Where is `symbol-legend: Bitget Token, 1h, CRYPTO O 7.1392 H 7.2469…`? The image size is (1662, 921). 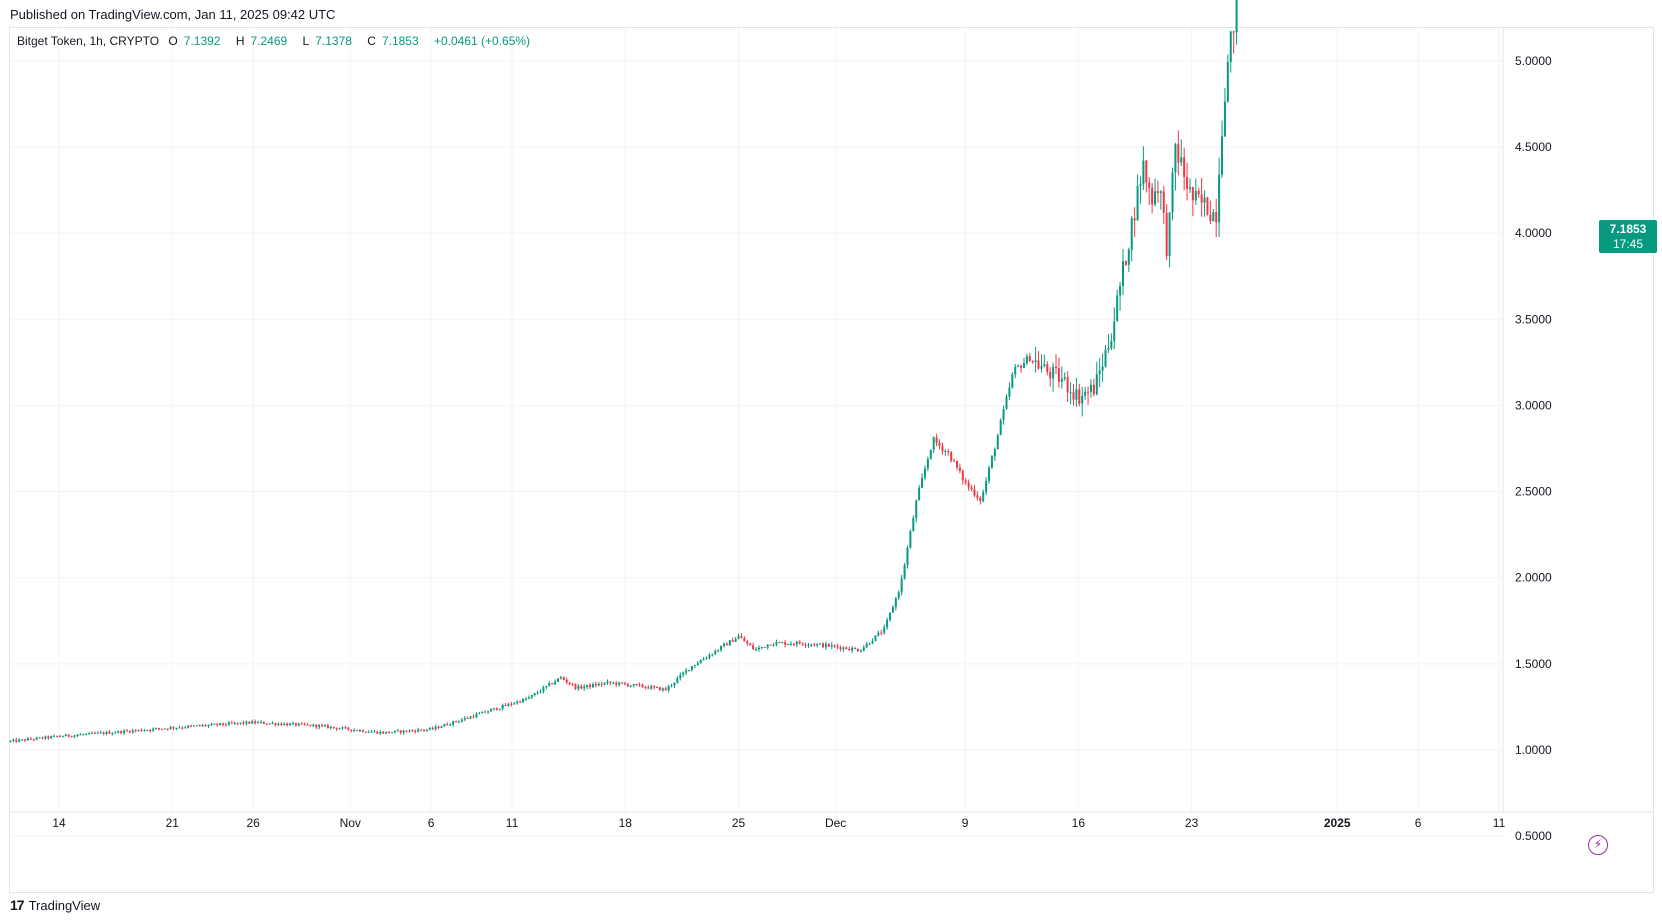 symbol-legend: Bitget Token, 1h, CRYPTO O 7.1392 H 7.2469… is located at coordinates (276, 41).